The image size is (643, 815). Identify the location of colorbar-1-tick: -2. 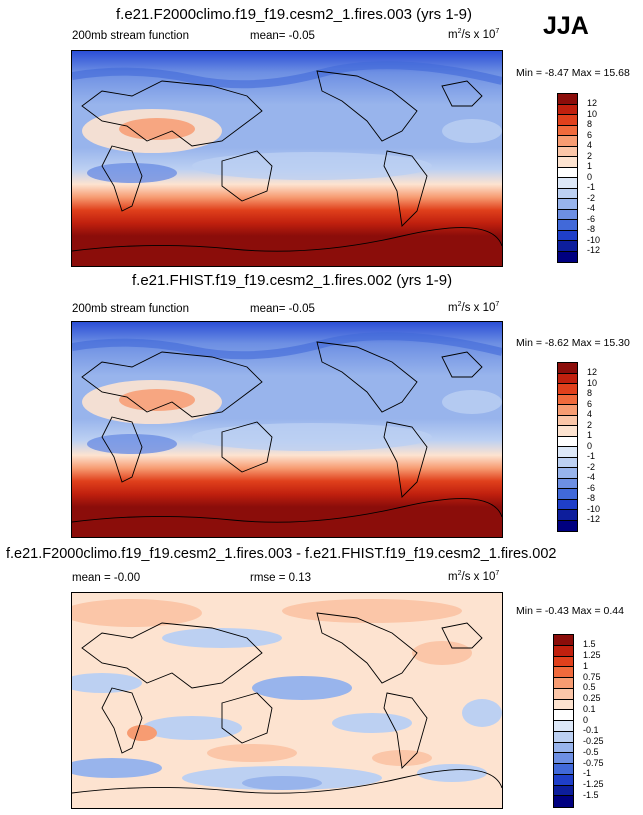
(591, 197).